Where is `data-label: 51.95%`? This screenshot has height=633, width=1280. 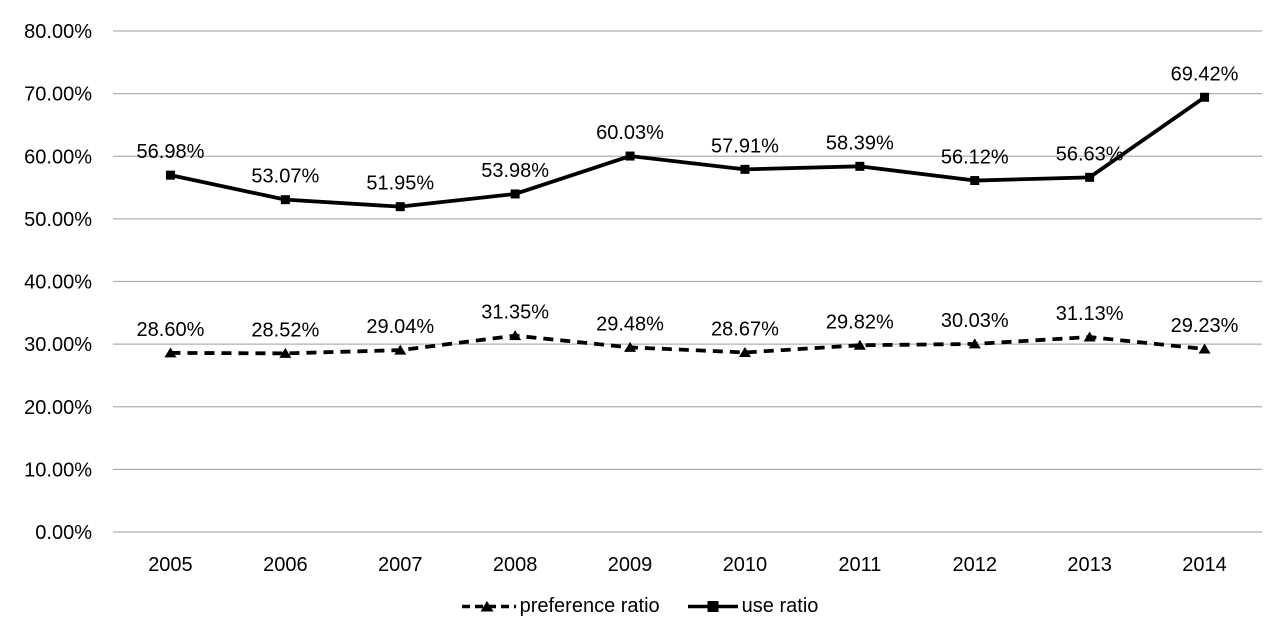
data-label: 51.95% is located at coordinates (400, 184).